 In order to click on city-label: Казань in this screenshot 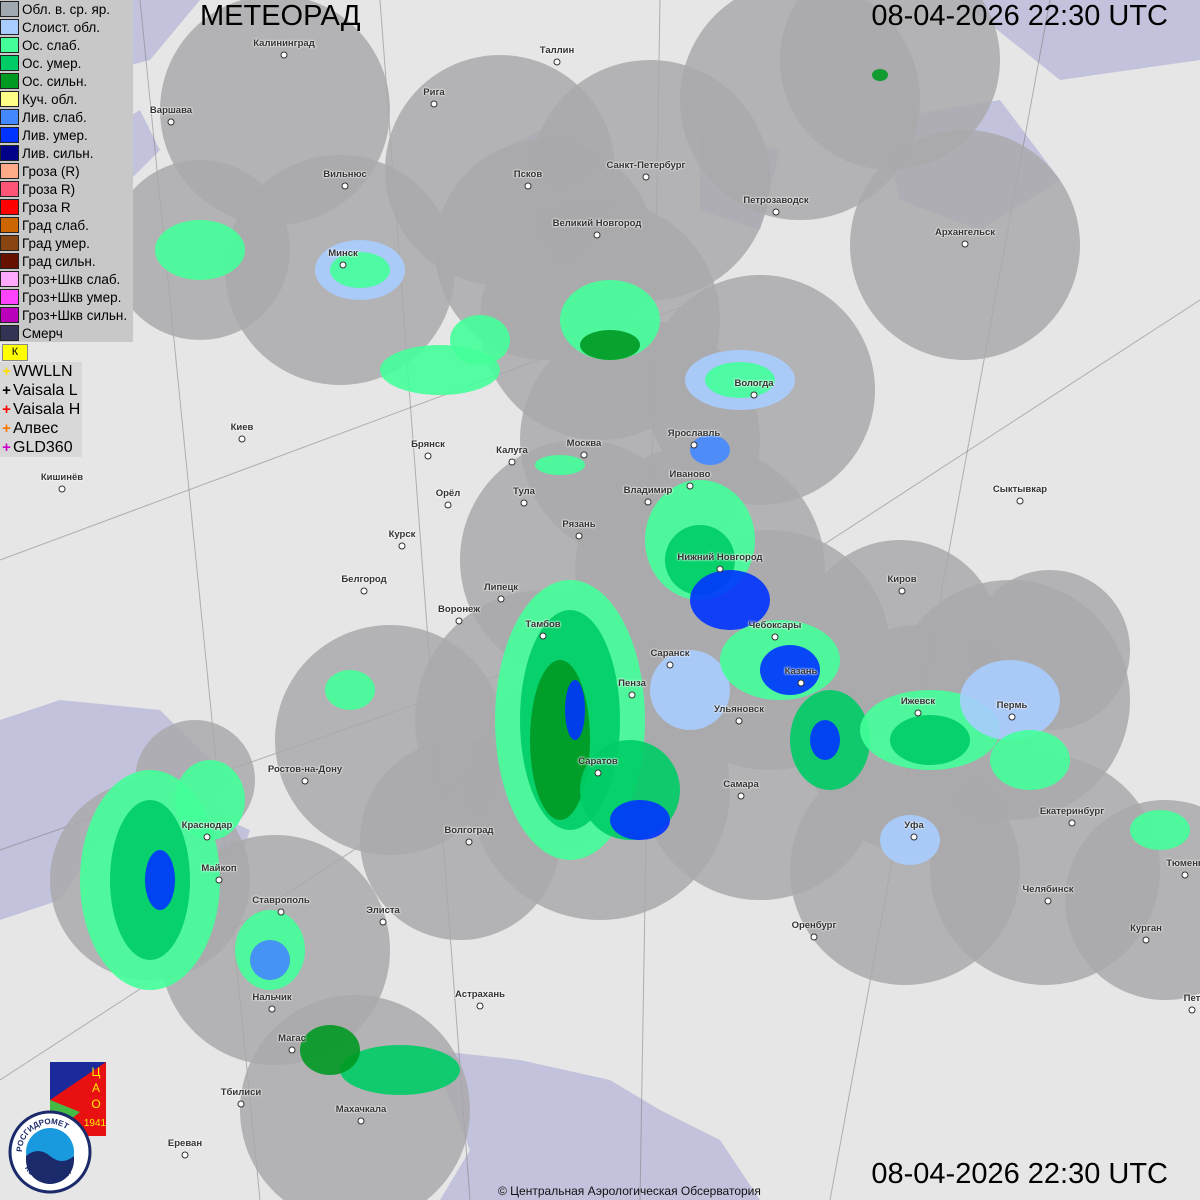, I will do `click(801, 671)`.